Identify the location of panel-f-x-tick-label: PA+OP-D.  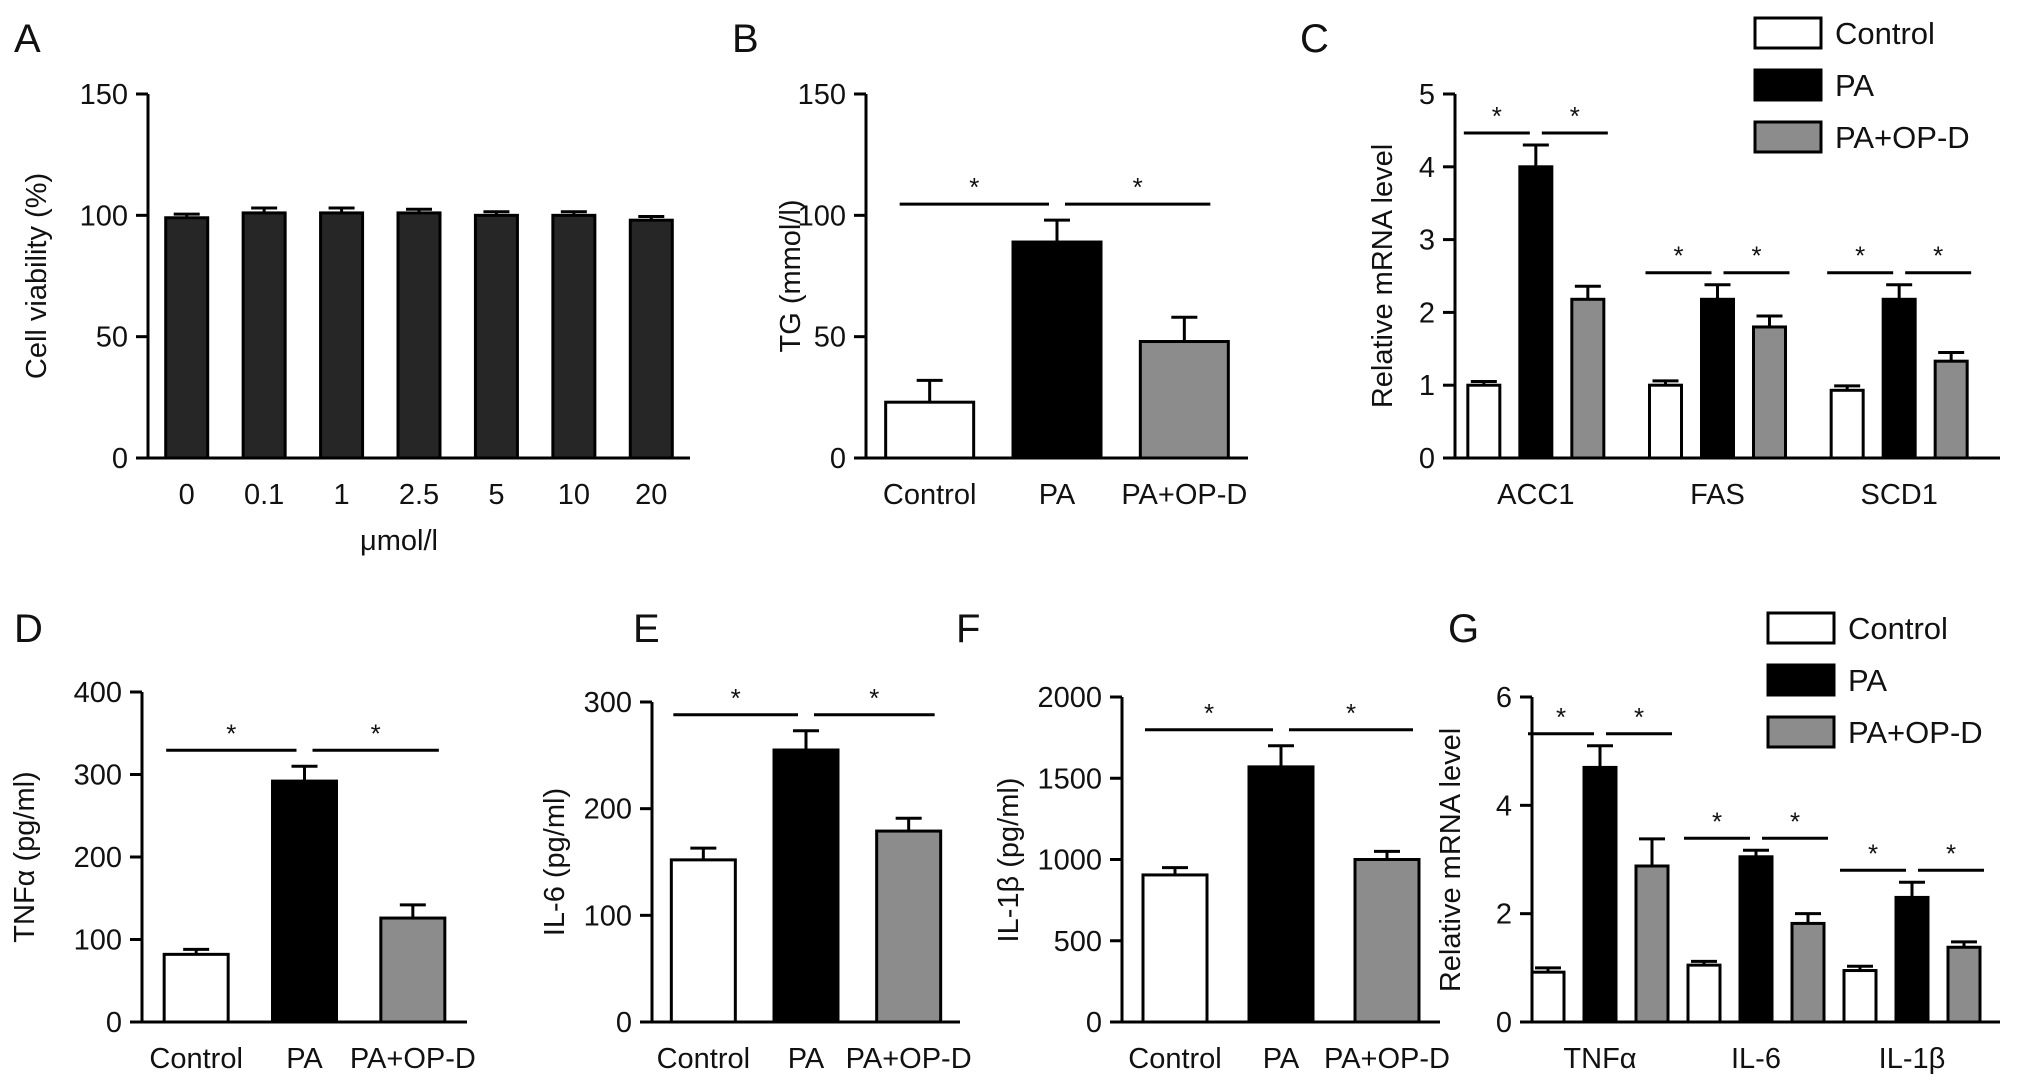
(1387, 1059).